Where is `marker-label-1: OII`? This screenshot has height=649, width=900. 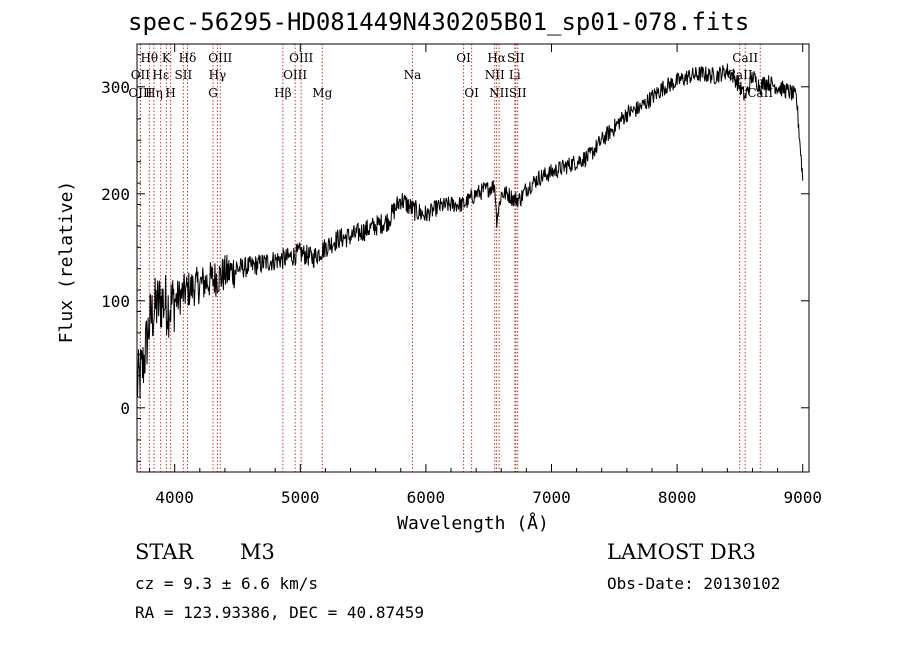
marker-label-1: OII is located at coordinates (141, 75).